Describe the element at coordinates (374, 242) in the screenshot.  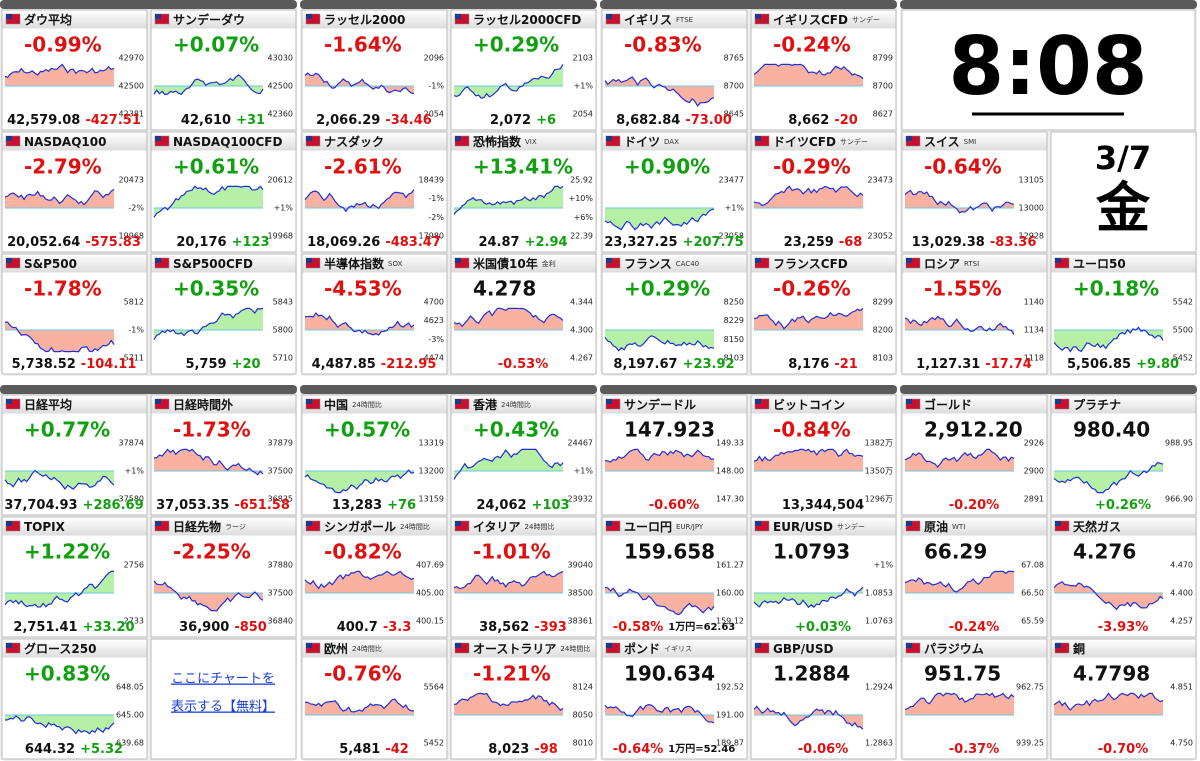
I see `bottom-line: 18,069.26 -483.47` at that location.